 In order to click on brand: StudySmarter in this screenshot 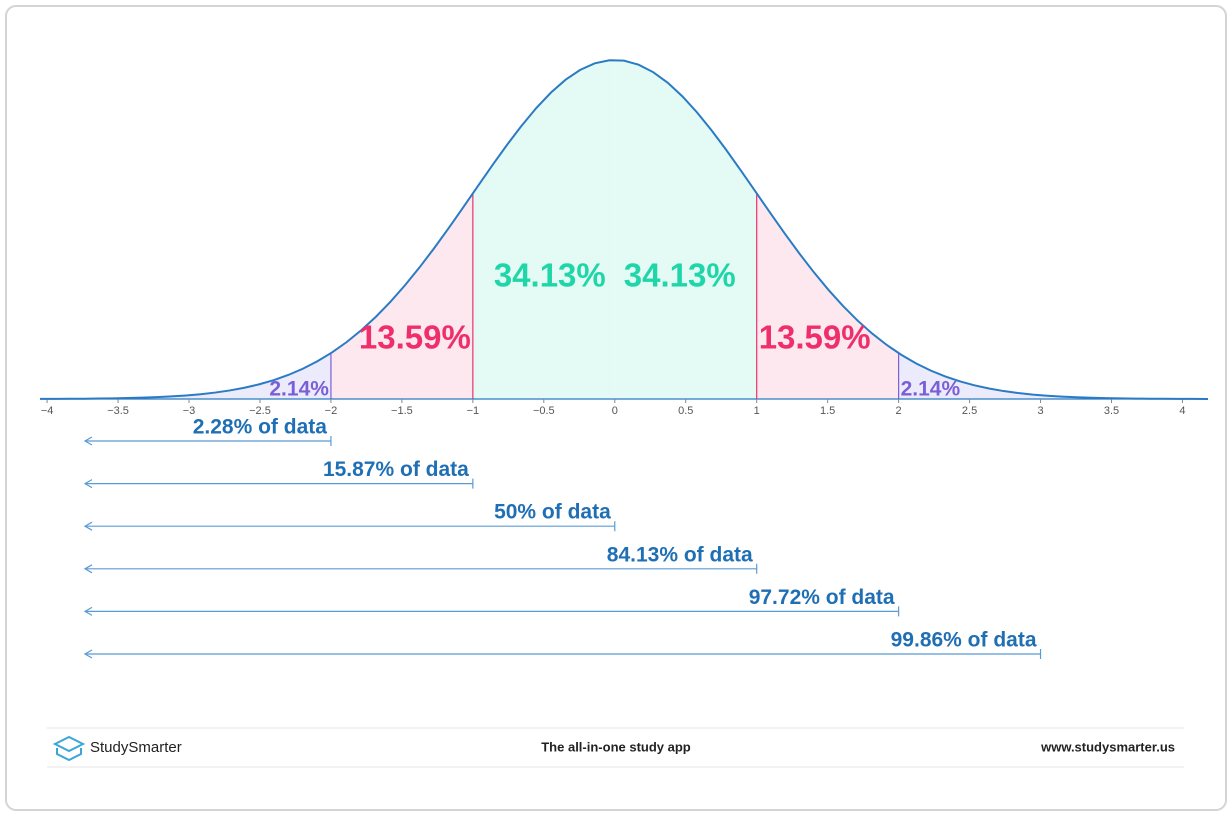, I will do `click(136, 747)`.